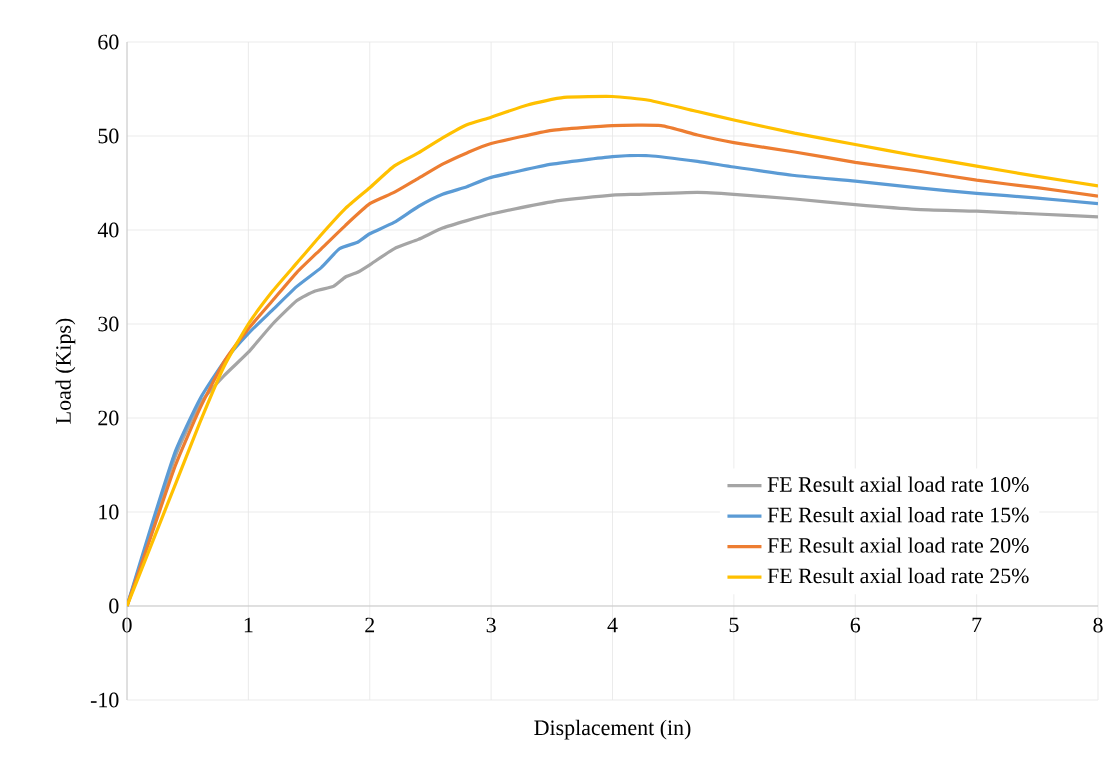 The image size is (1110, 757). I want to click on y-tick-label: 60, so click(108, 42).